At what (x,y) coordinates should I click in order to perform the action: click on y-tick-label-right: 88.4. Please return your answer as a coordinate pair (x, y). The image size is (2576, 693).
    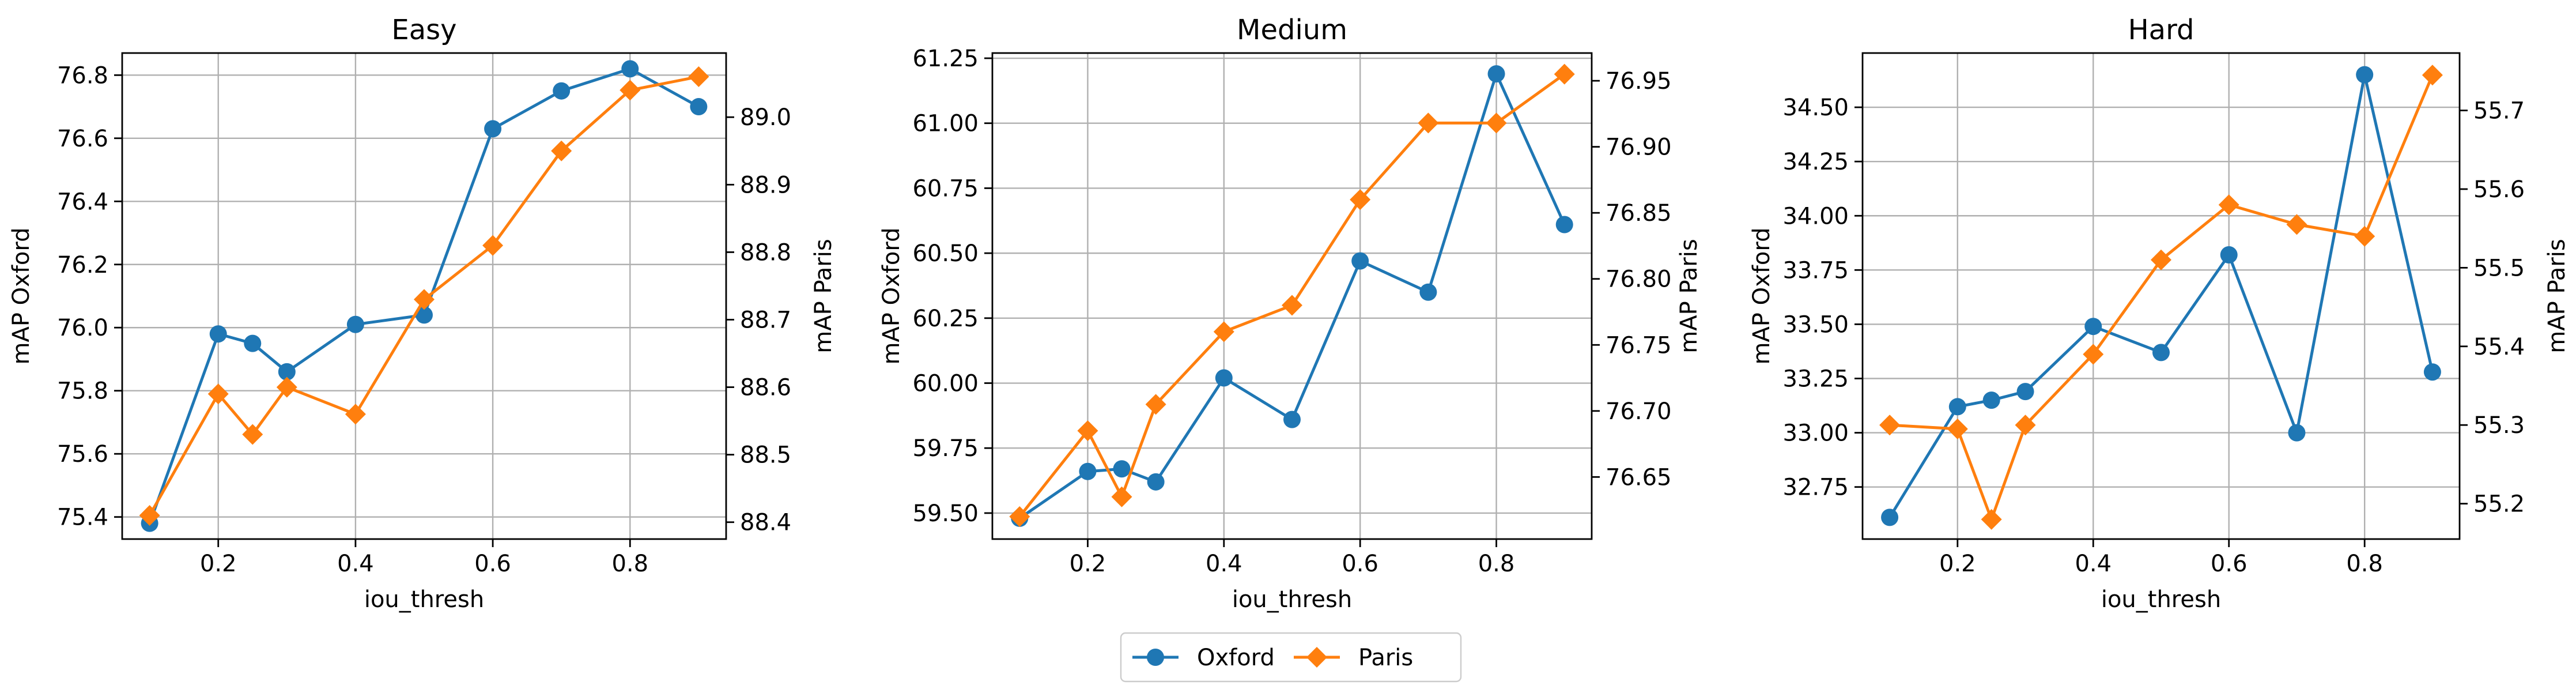
    Looking at the image, I should click on (765, 523).